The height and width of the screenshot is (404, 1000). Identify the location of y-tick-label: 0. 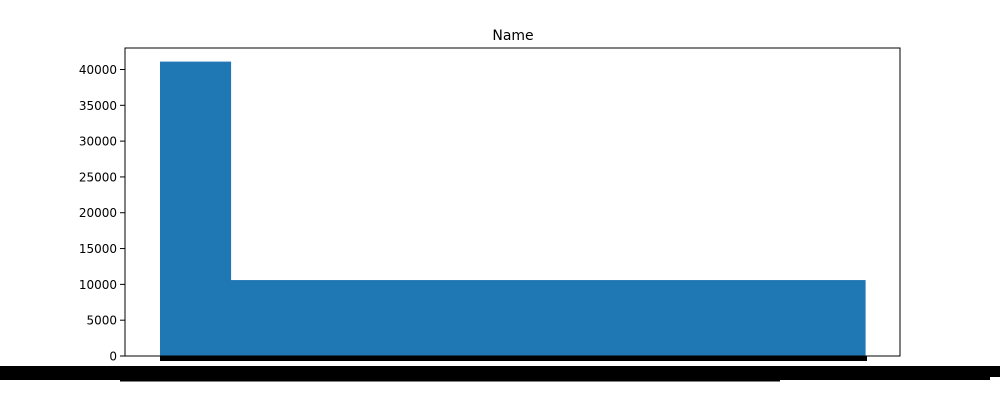
(113, 357).